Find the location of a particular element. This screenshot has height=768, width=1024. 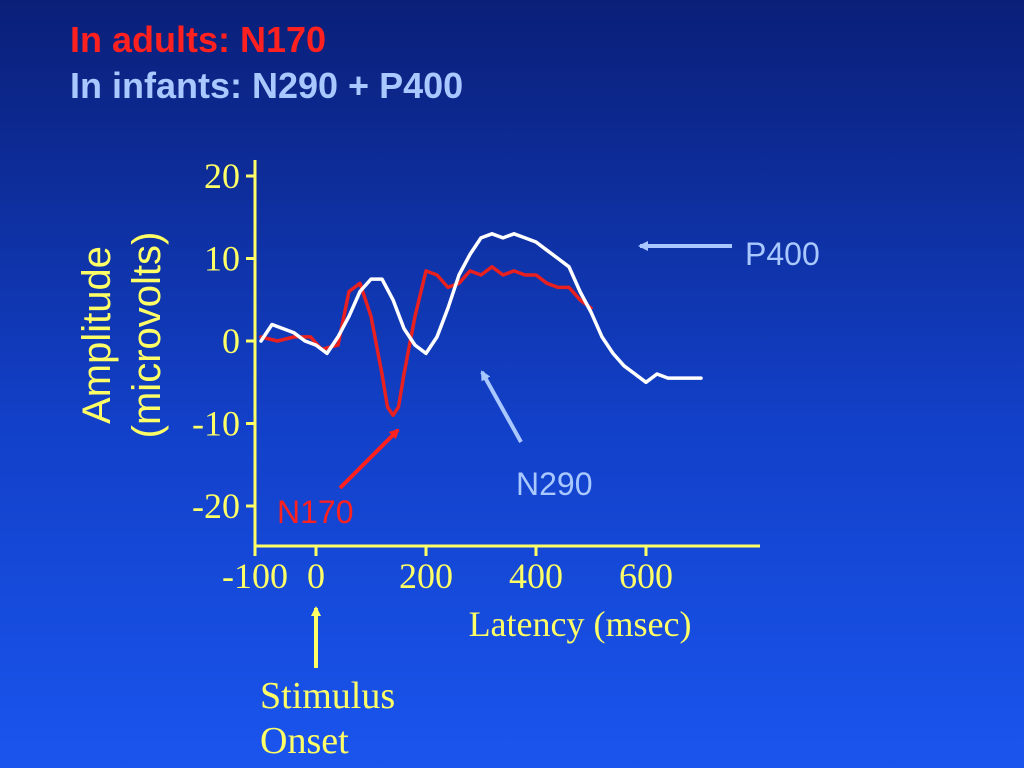

stimulus-onset-label-line1: Stimulus is located at coordinates (327, 696).